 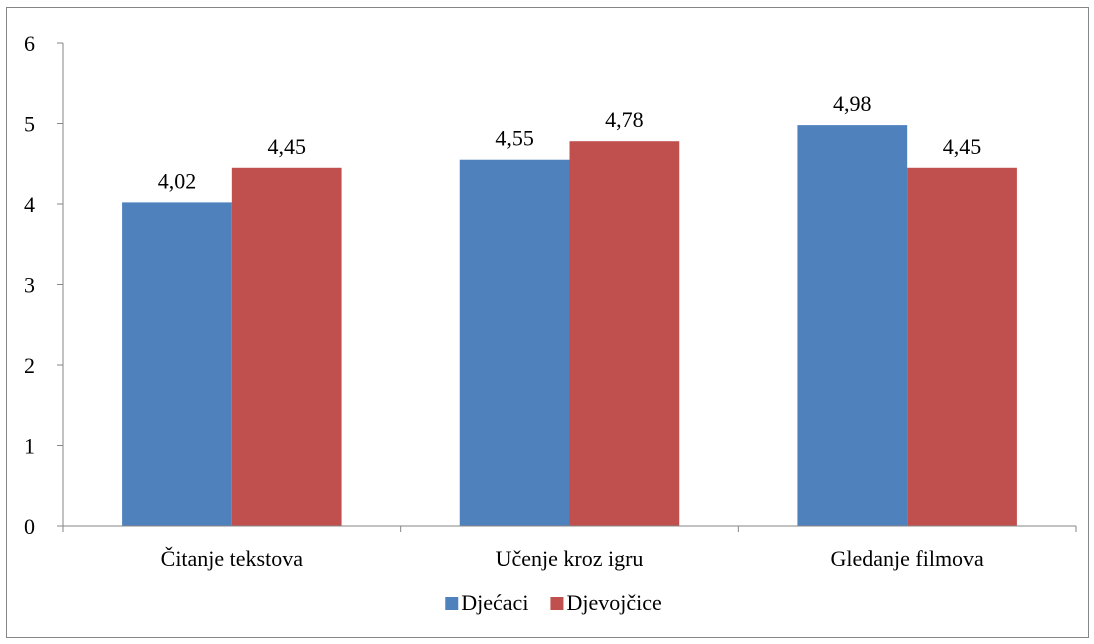 I want to click on data-label: 4,55, so click(x=514, y=138).